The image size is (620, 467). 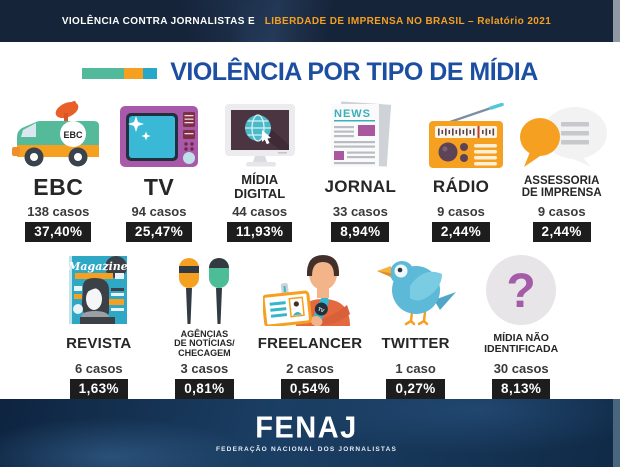 What do you see at coordinates (310, 389) in the screenshot?
I see `percent-badge: 0,54%` at bounding box center [310, 389].